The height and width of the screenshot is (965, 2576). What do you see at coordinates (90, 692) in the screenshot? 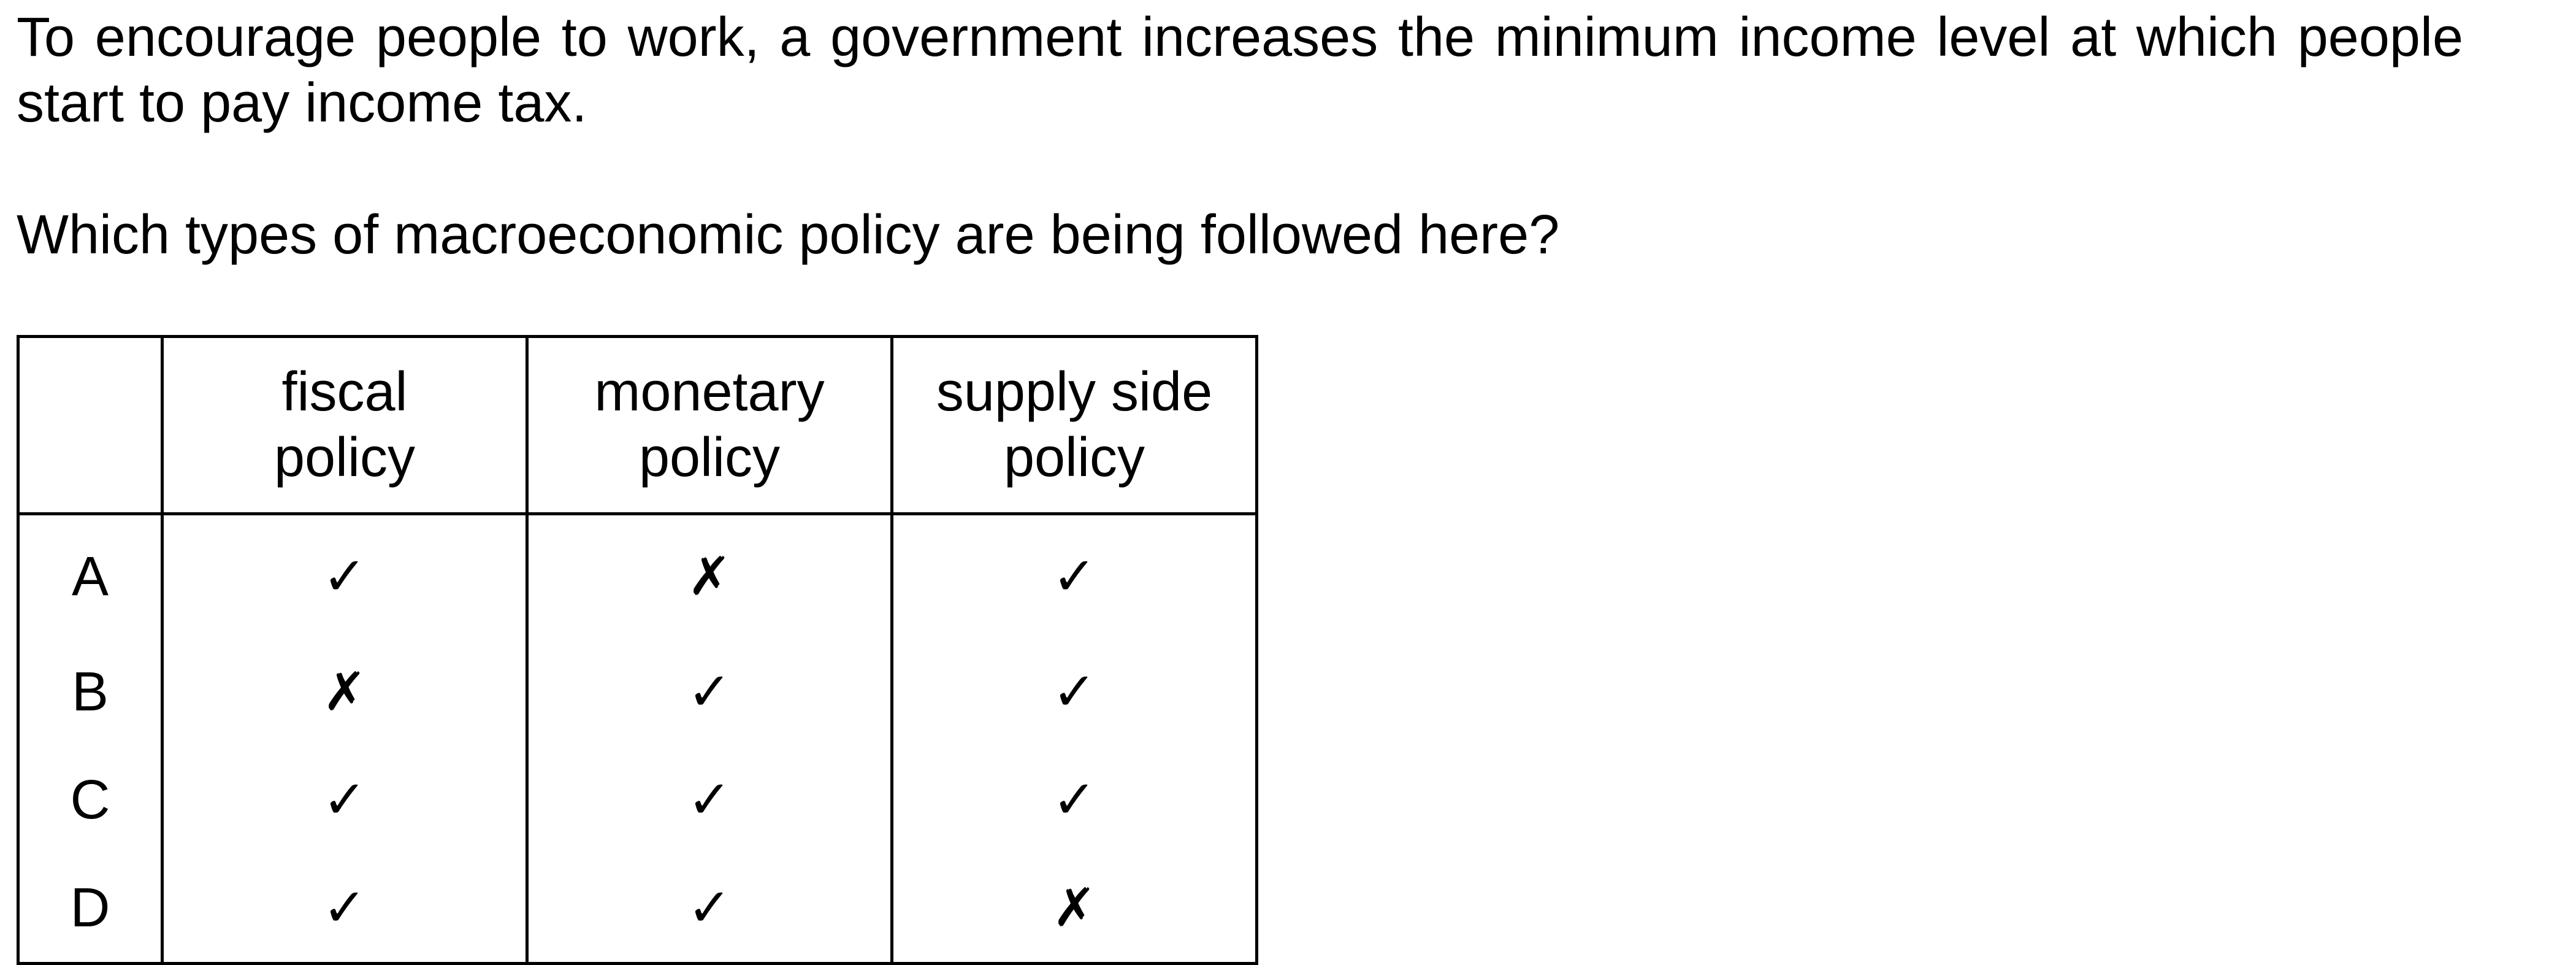
I see `option-label: B` at bounding box center [90, 692].